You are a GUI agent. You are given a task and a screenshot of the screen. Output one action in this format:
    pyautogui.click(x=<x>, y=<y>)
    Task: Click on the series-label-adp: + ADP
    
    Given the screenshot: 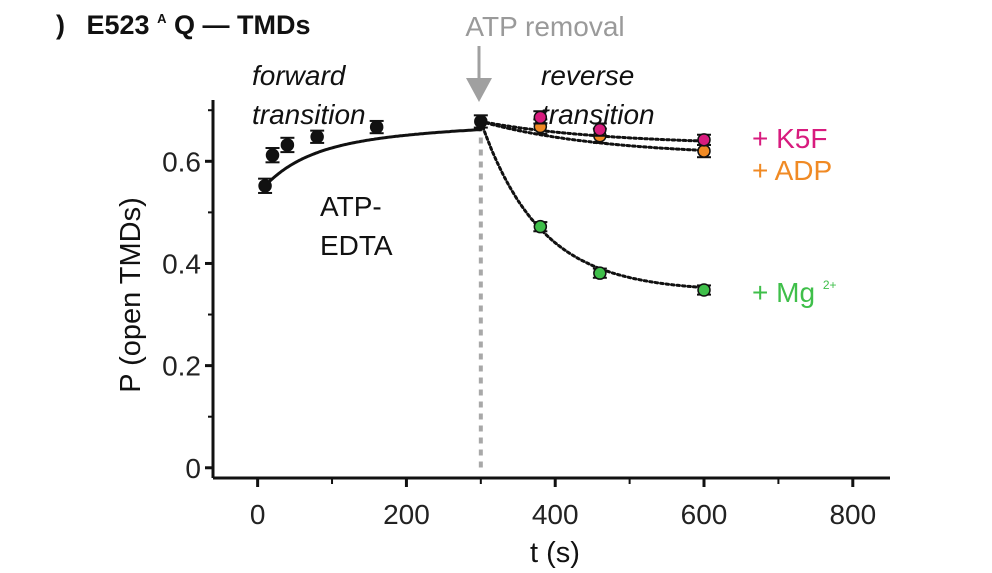 What is the action you would take?
    pyautogui.click(x=792, y=170)
    